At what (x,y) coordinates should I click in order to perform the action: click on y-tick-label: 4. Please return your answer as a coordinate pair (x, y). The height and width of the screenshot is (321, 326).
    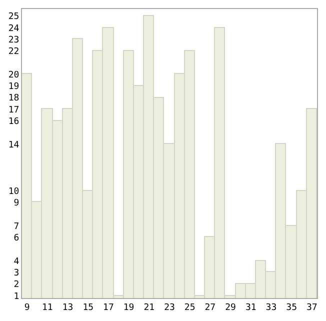
    Looking at the image, I should click on (17, 261).